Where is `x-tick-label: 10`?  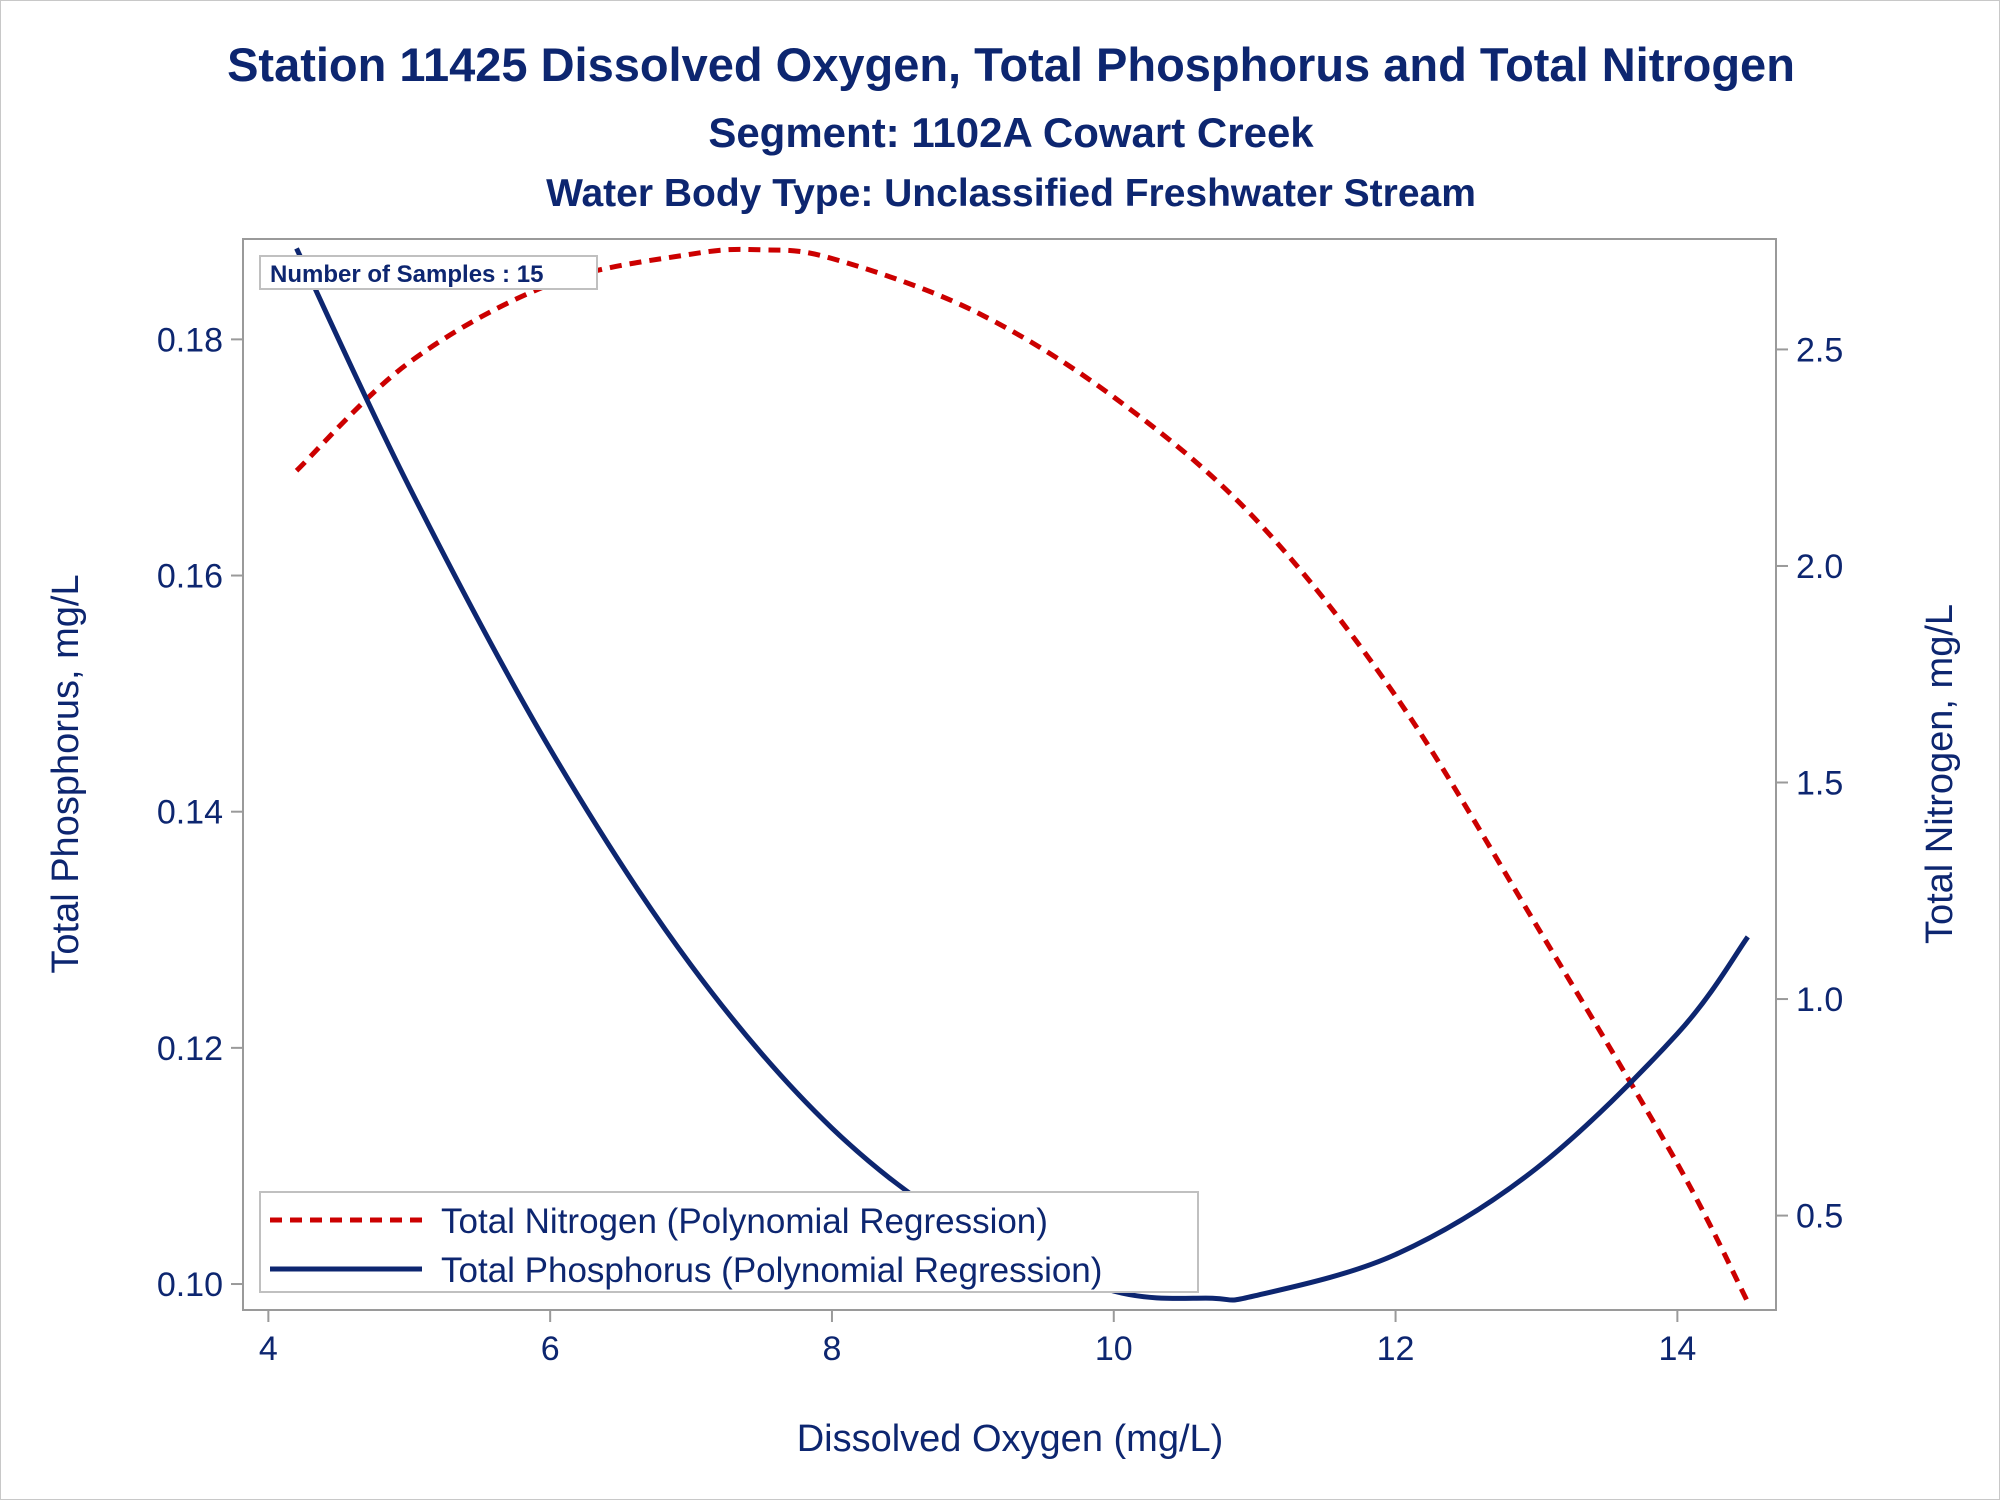
x-tick-label: 10 is located at coordinates (1114, 1349).